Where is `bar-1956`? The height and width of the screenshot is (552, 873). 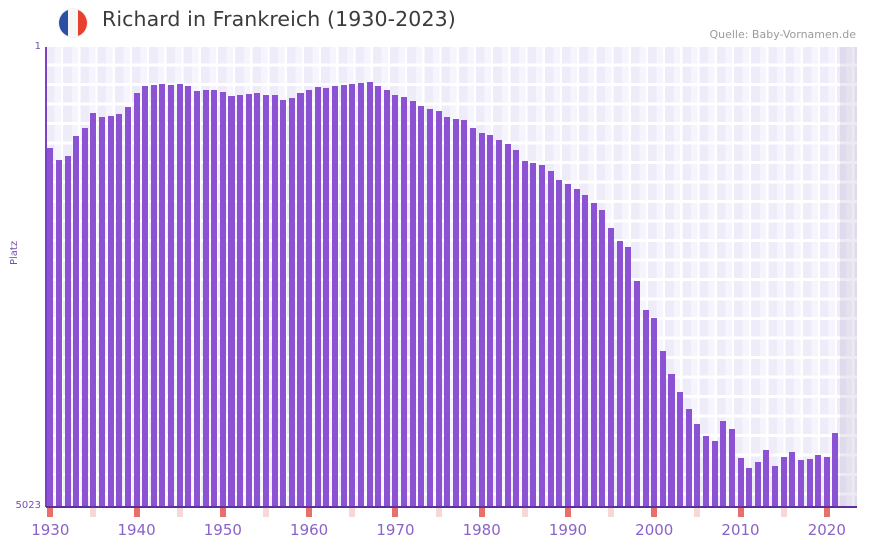
bar-1956 is located at coordinates (274, 301).